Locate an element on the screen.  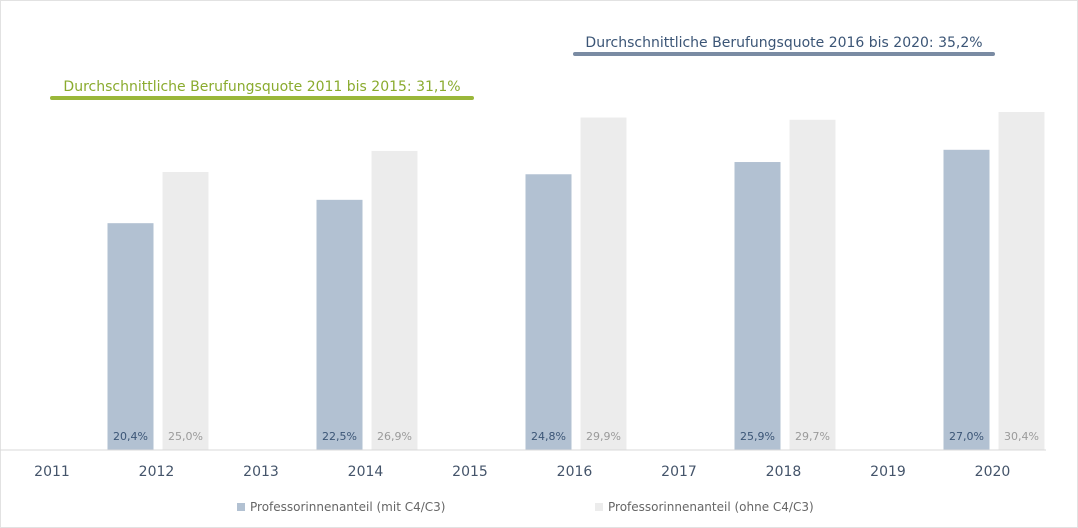
legend-item-mit: Professorinnenanteil (mit C4/C3) is located at coordinates (341, 507).